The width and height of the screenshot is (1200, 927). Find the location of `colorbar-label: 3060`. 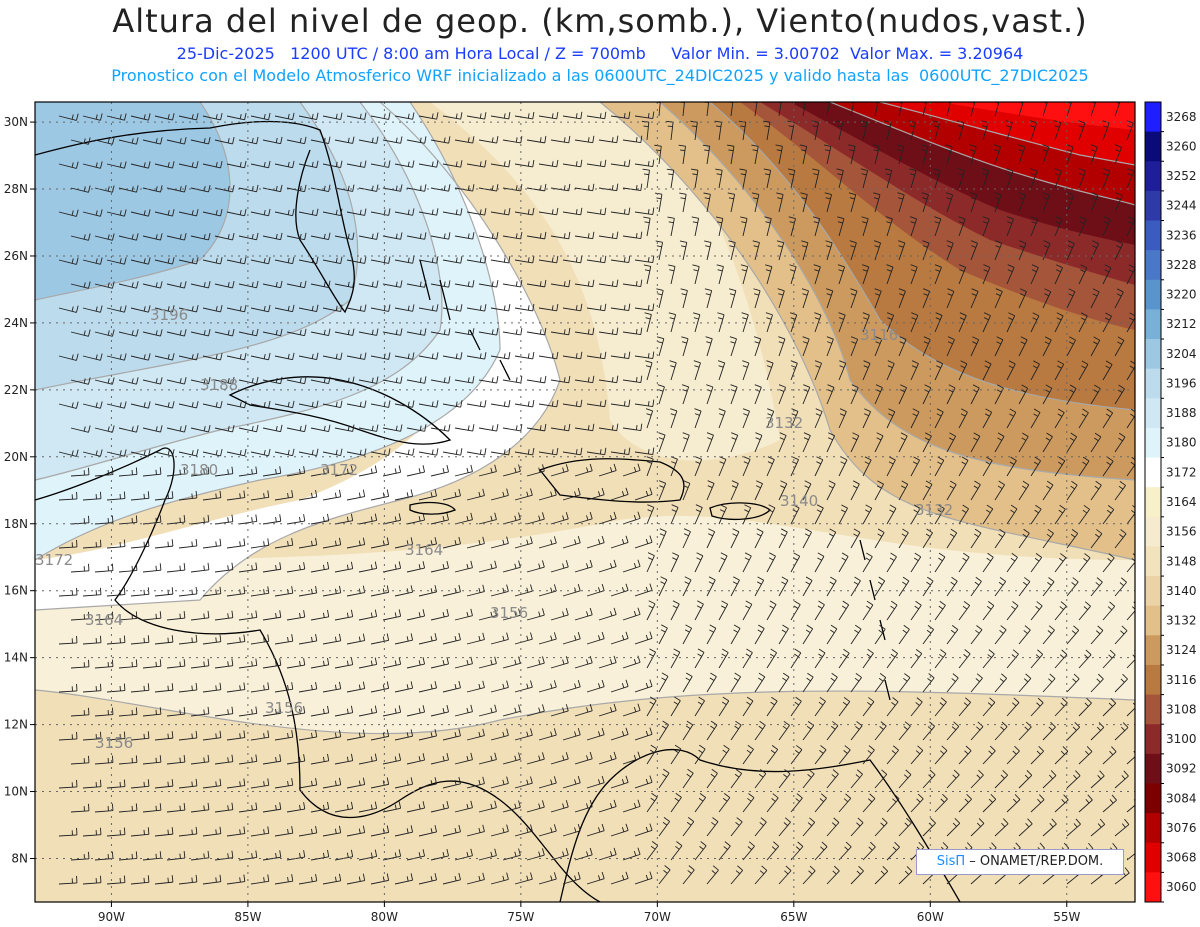

colorbar-label: 3060 is located at coordinates (1181, 887).